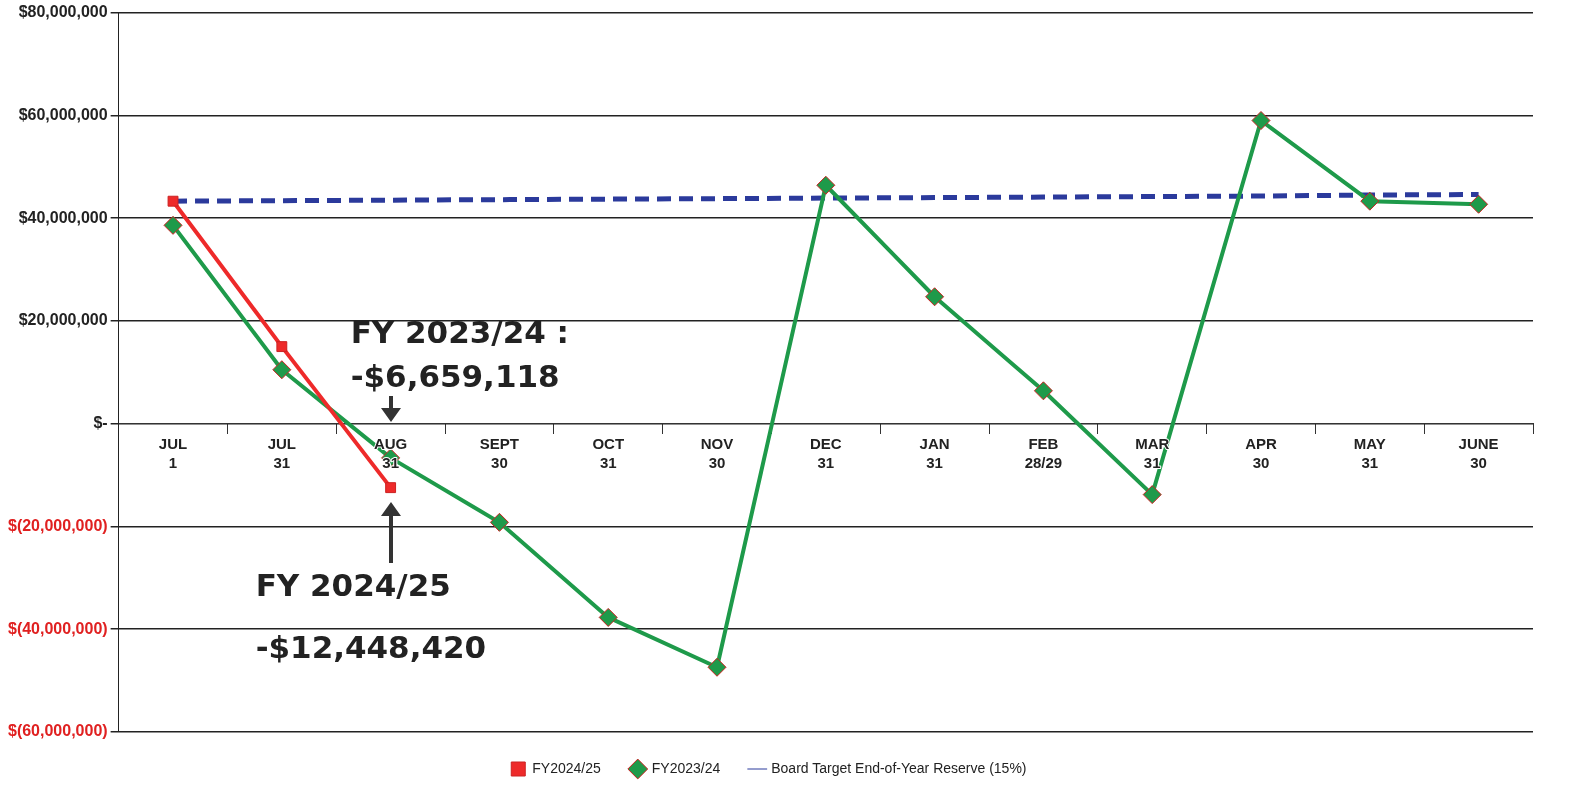 The image size is (1583, 791). Describe the element at coordinates (63, 320) in the screenshot. I see `y-tick-label: $20,000,000` at that location.